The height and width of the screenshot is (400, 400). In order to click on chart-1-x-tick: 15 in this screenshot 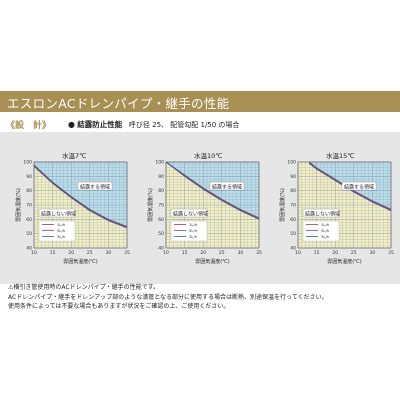, I will do `click(185, 253)`.